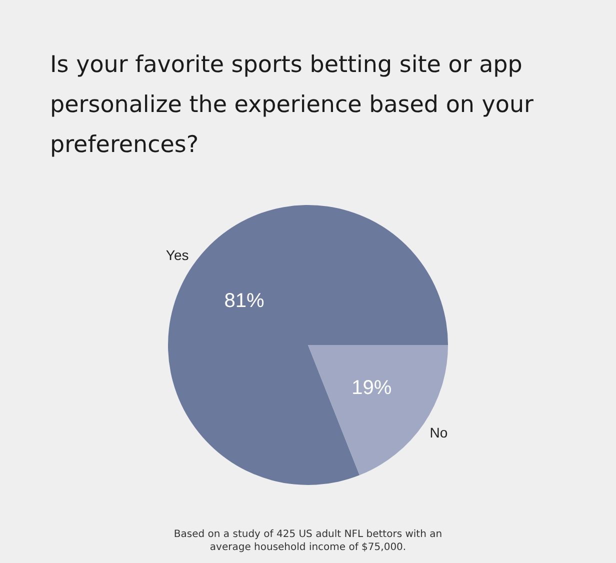  What do you see at coordinates (244, 301) in the screenshot?
I see `data-label: 81%` at bounding box center [244, 301].